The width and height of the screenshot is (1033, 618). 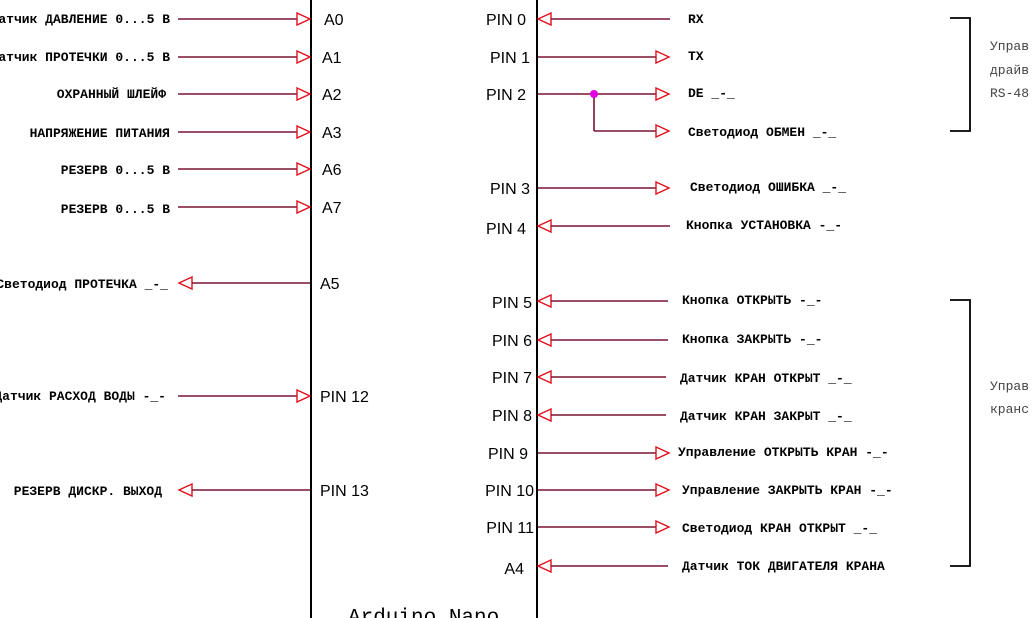 What do you see at coordinates (1009, 70) in the screenshot?
I see `group-note-line: драйв` at bounding box center [1009, 70].